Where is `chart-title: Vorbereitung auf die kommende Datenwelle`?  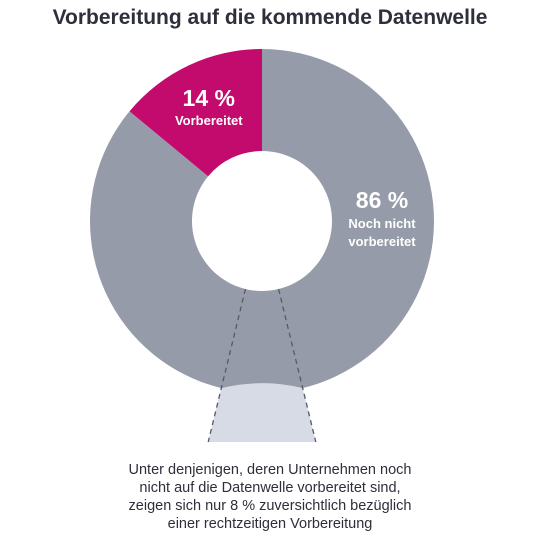
chart-title: Vorbereitung auf die kommende Datenwelle is located at coordinates (270, 17).